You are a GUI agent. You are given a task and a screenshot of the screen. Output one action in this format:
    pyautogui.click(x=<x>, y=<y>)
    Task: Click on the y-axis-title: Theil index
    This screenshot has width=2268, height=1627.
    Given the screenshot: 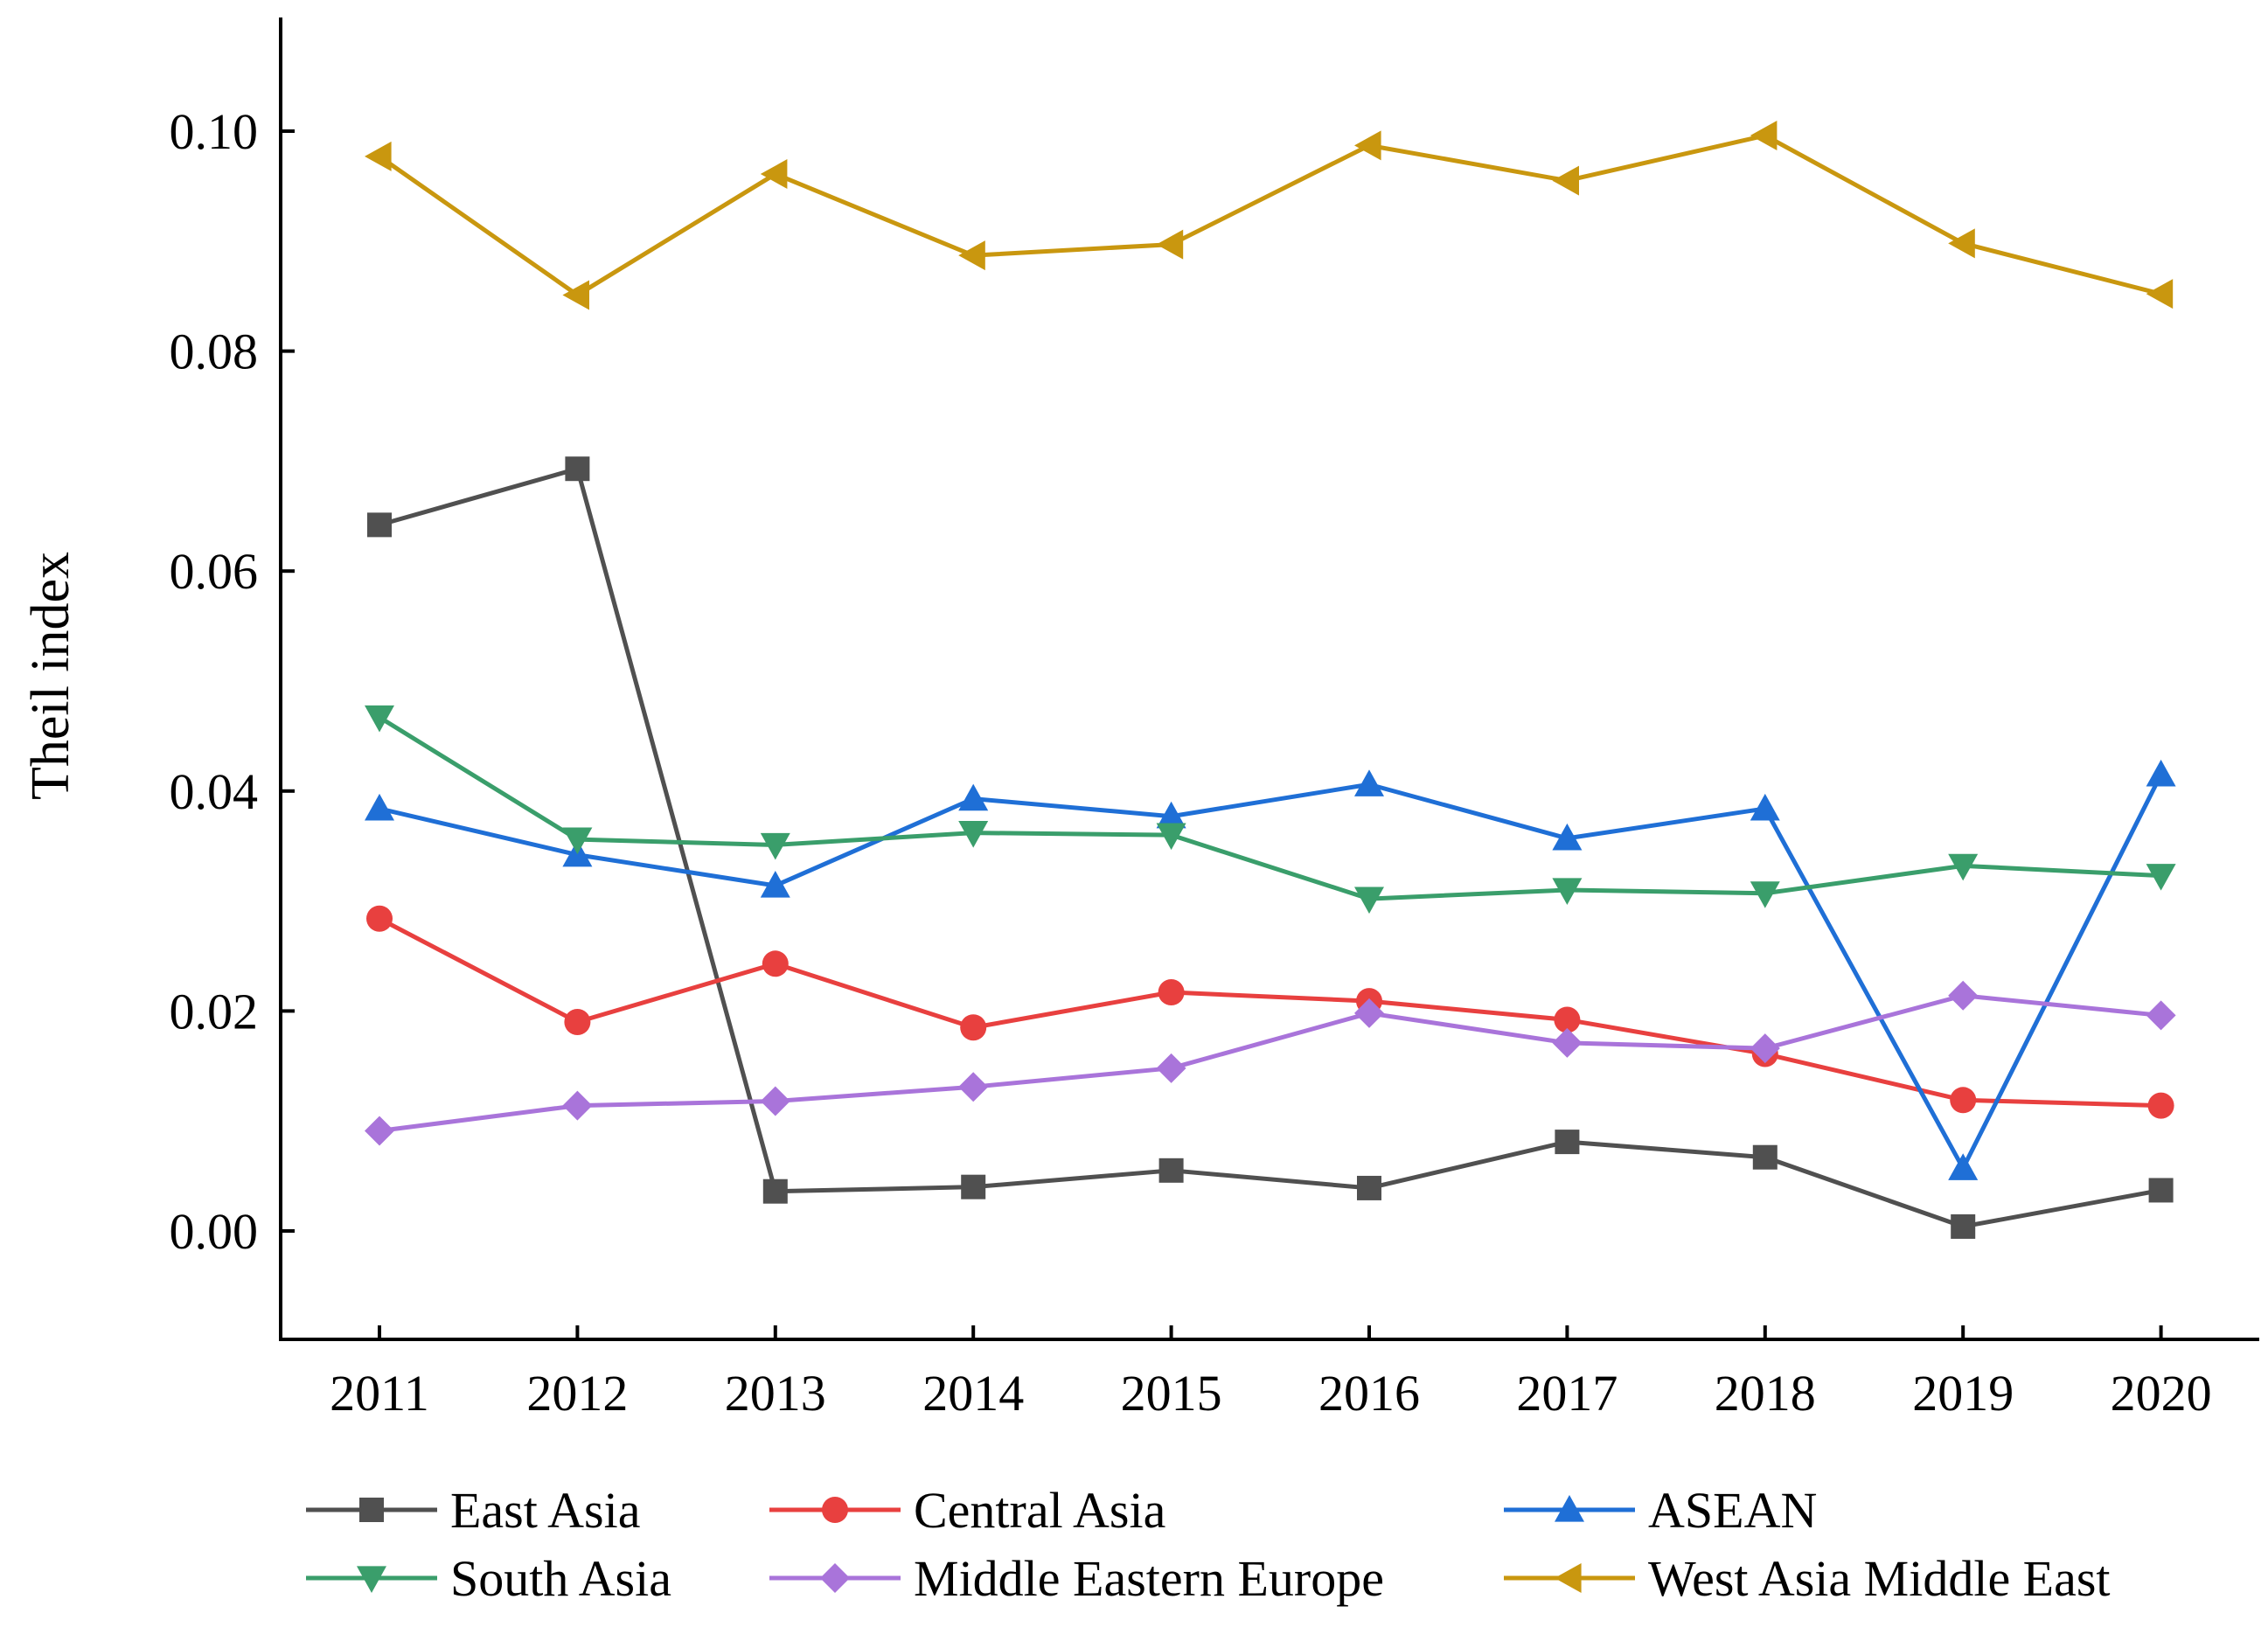 What is the action you would take?
    pyautogui.click(x=50, y=676)
    